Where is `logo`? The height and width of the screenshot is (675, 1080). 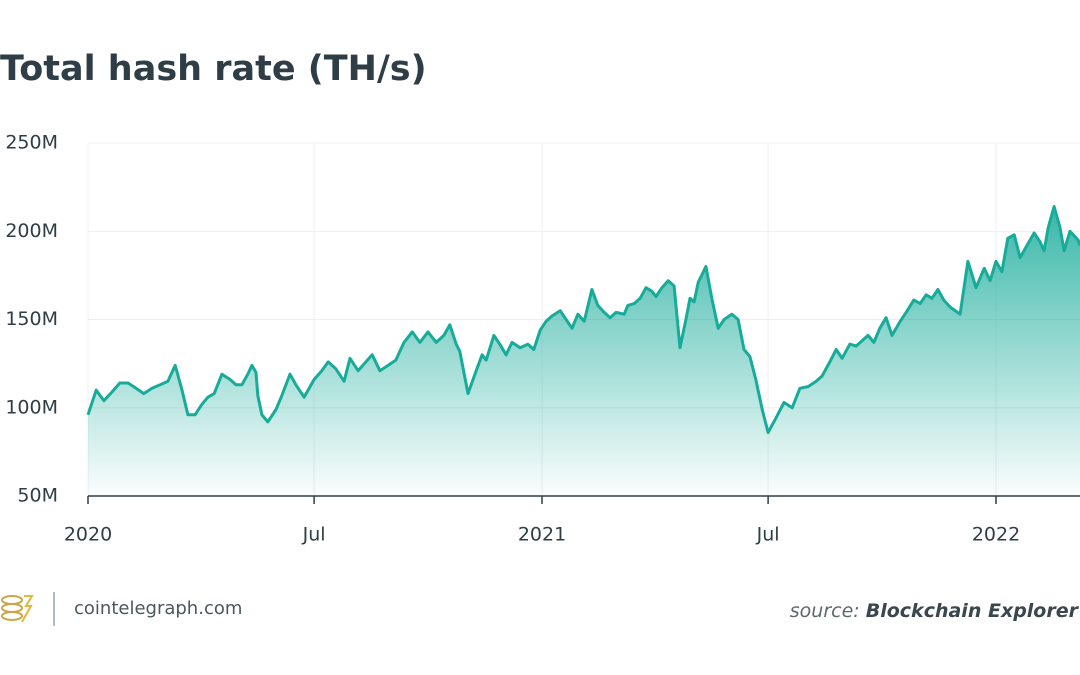
logo is located at coordinates (17, 609).